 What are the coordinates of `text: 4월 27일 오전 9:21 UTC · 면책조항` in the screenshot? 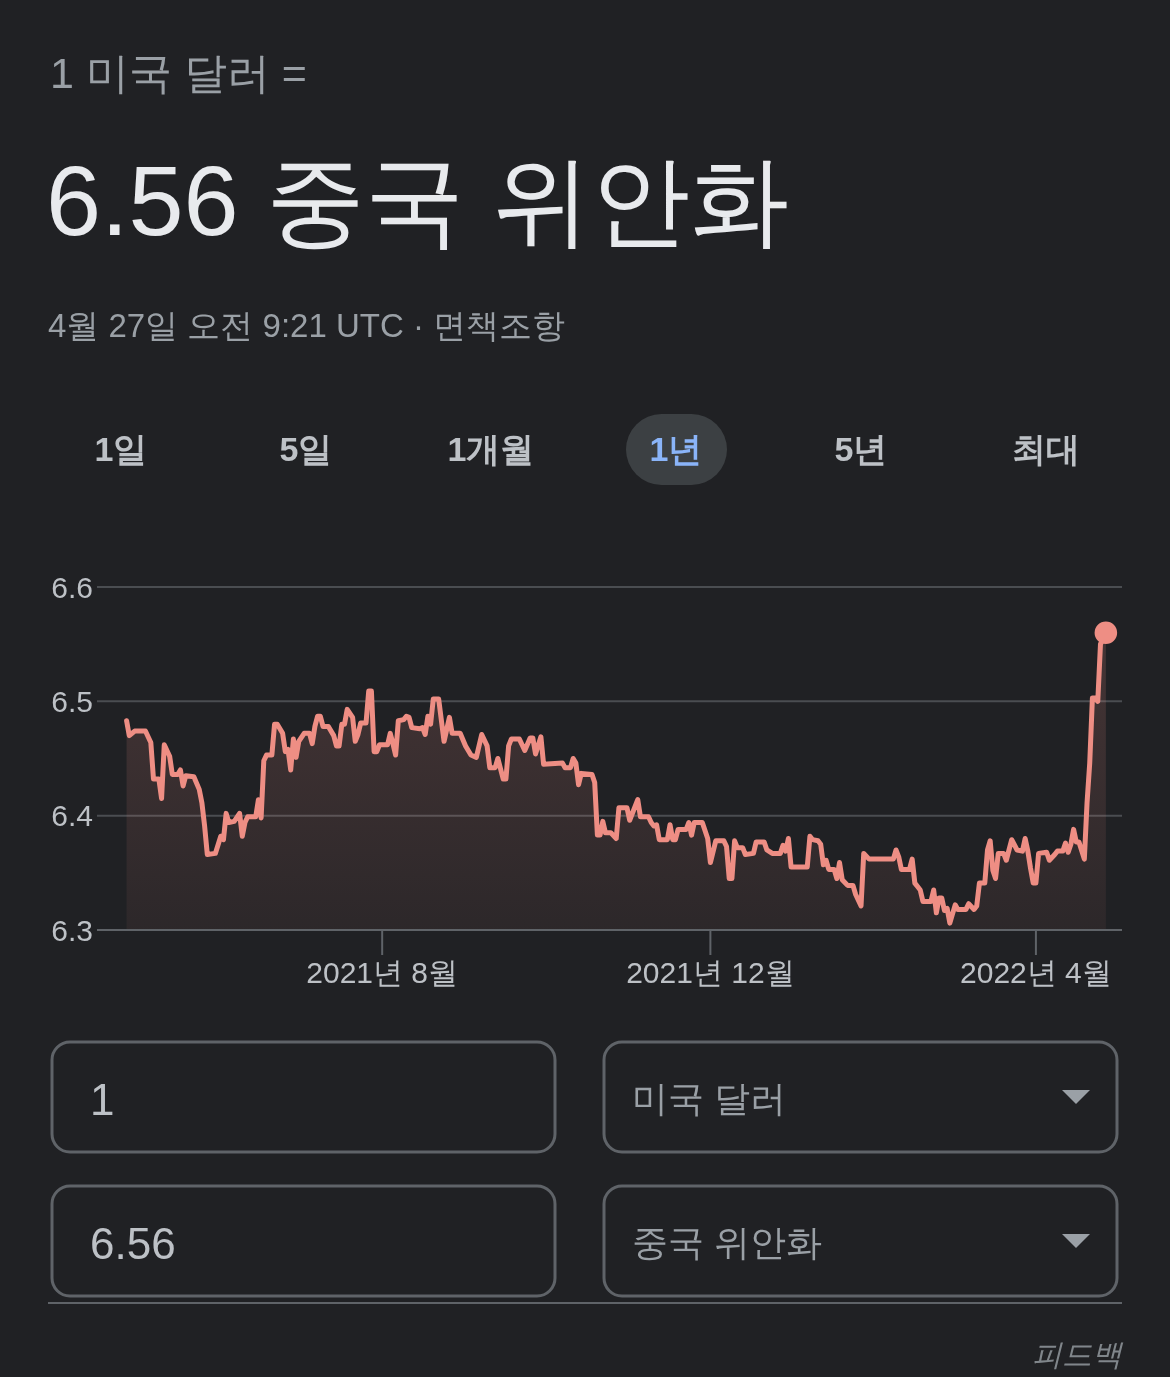 It's located at (307, 325).